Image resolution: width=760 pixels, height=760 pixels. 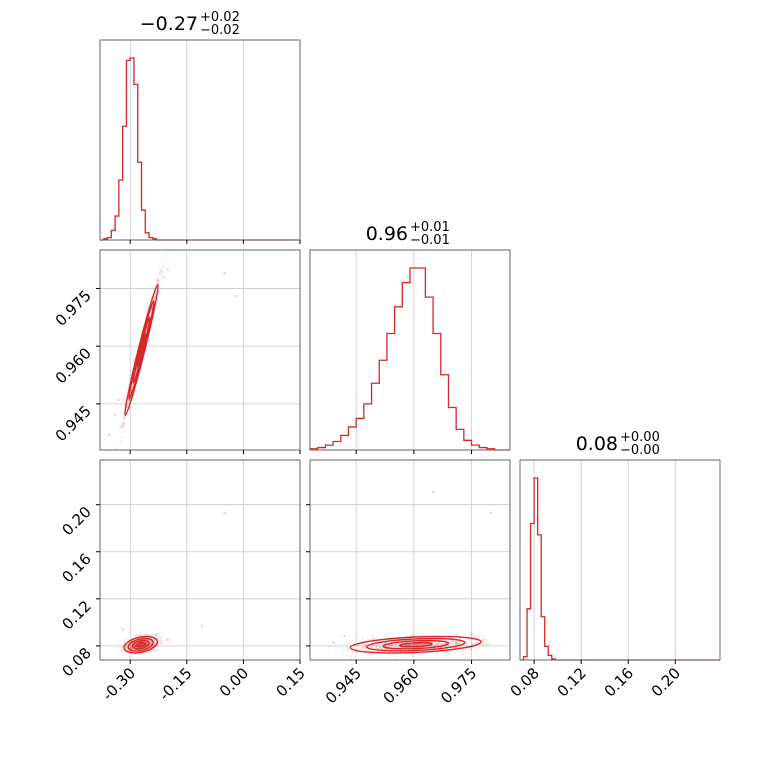 I want to click on histogram-panel: −0.27 +0.02−0.02, so click(x=200, y=127).